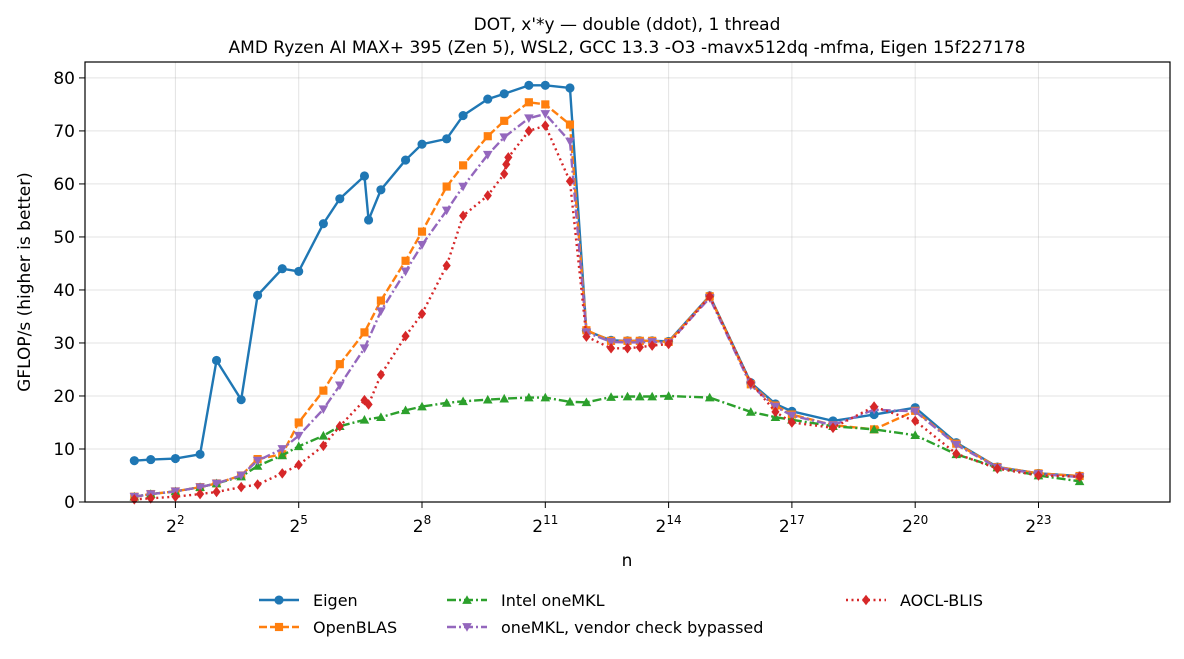  I want to click on y-axis-label: GFLOP/s (higher is better), so click(25, 282).